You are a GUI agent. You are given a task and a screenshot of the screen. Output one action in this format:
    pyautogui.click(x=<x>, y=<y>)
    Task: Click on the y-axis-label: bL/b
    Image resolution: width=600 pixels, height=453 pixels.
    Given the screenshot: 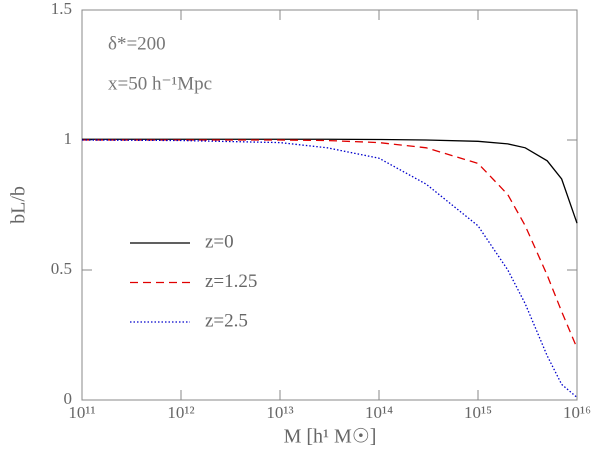 What is the action you would take?
    pyautogui.click(x=19, y=205)
    